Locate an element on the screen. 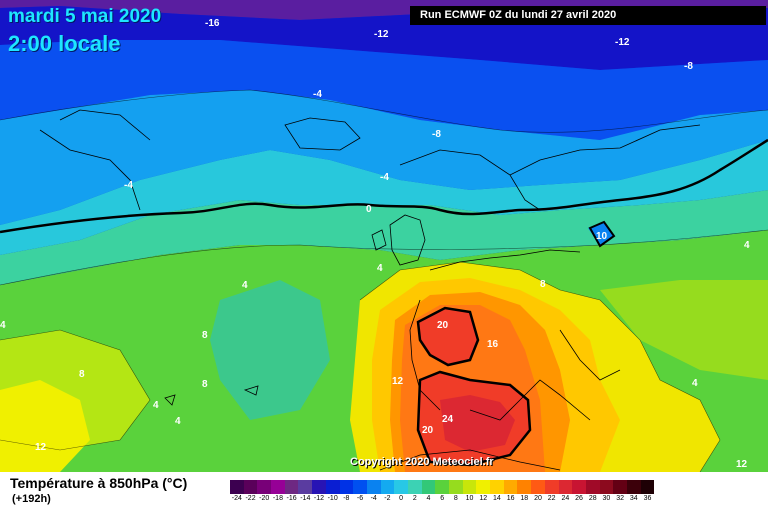 Image resolution: width=768 pixels, height=512 pixels. isotherm-label: -12 is located at coordinates (622, 42).